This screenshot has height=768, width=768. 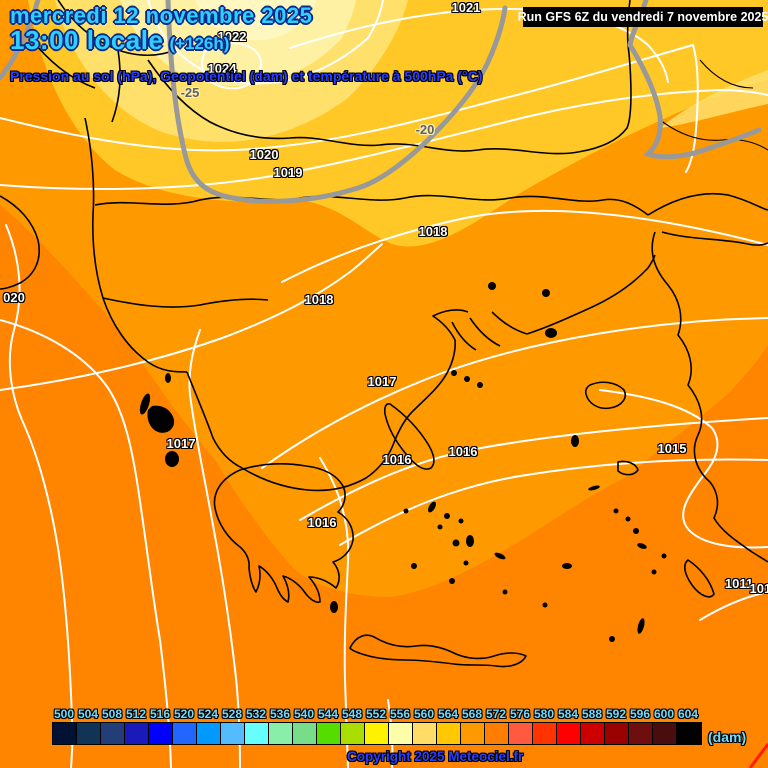 I want to click on scale-tick-label: 536, so click(x=280, y=714).